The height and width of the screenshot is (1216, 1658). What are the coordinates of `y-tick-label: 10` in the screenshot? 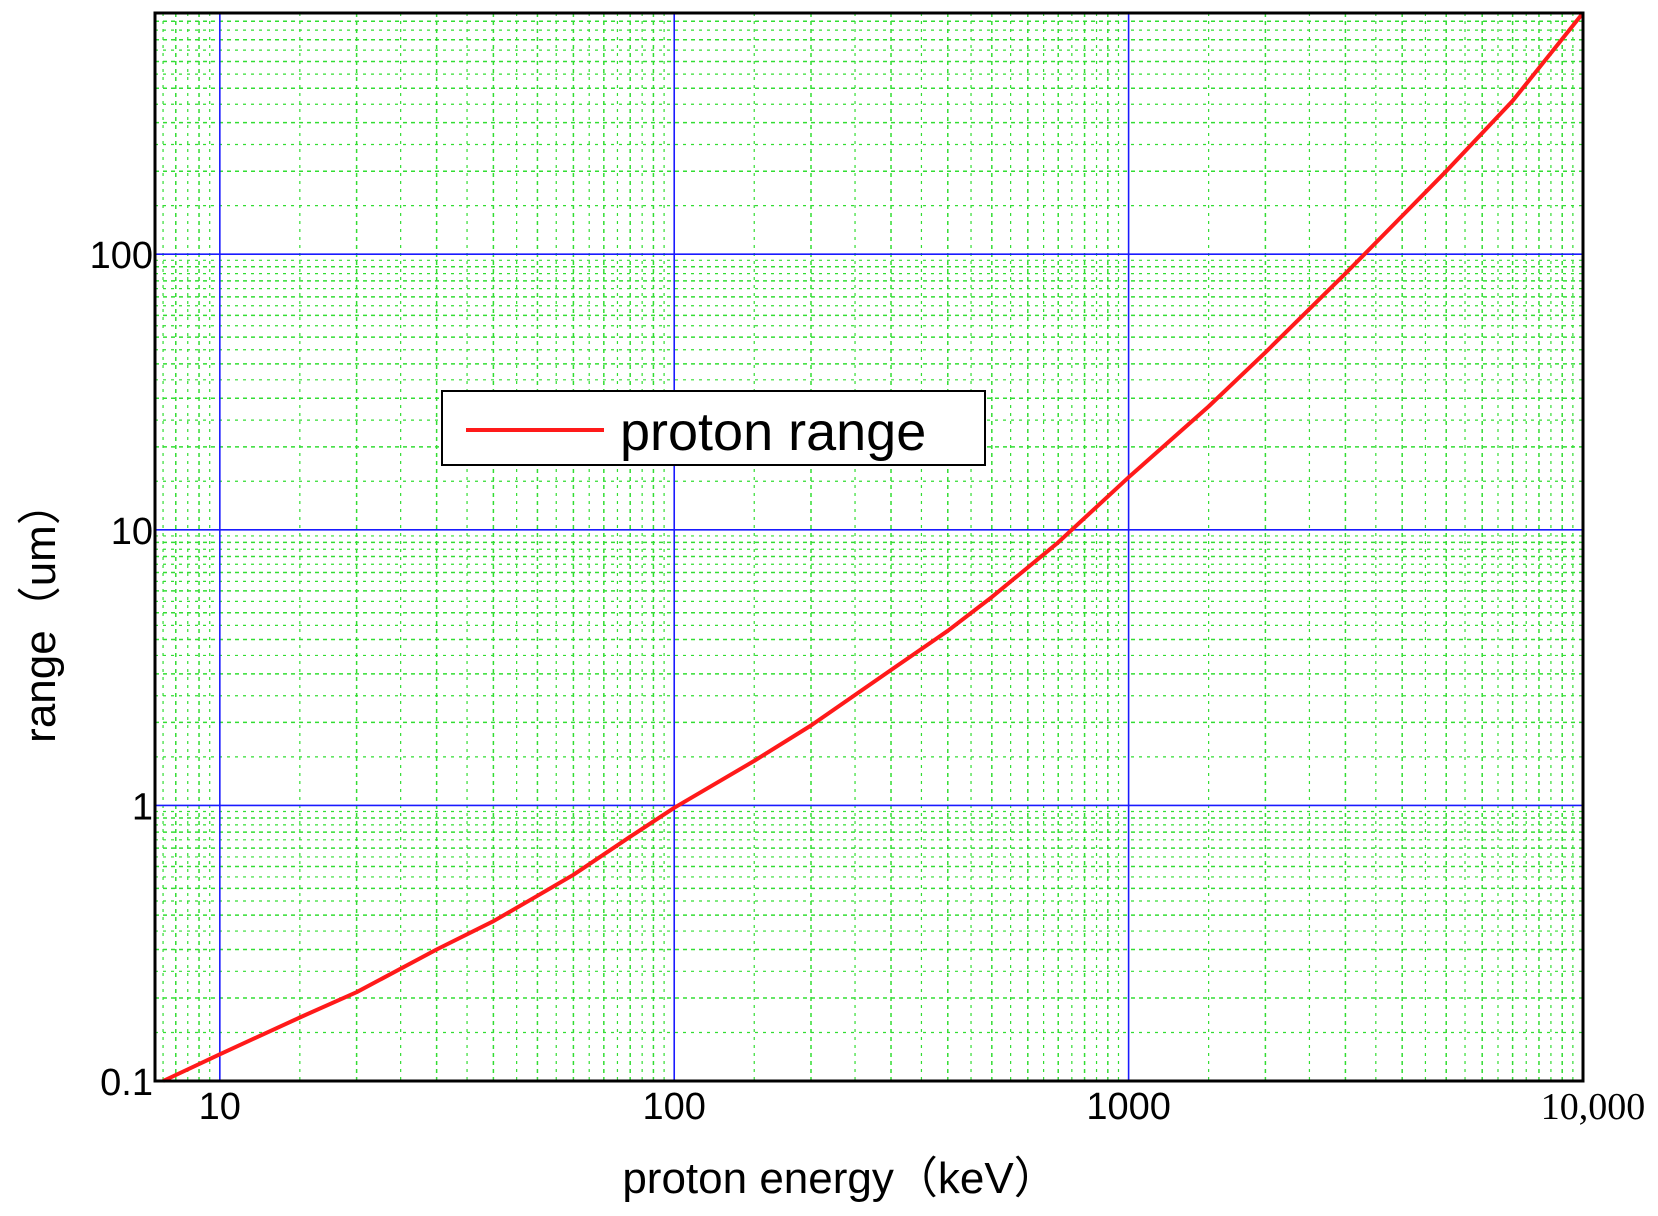 It's located at (132, 532).